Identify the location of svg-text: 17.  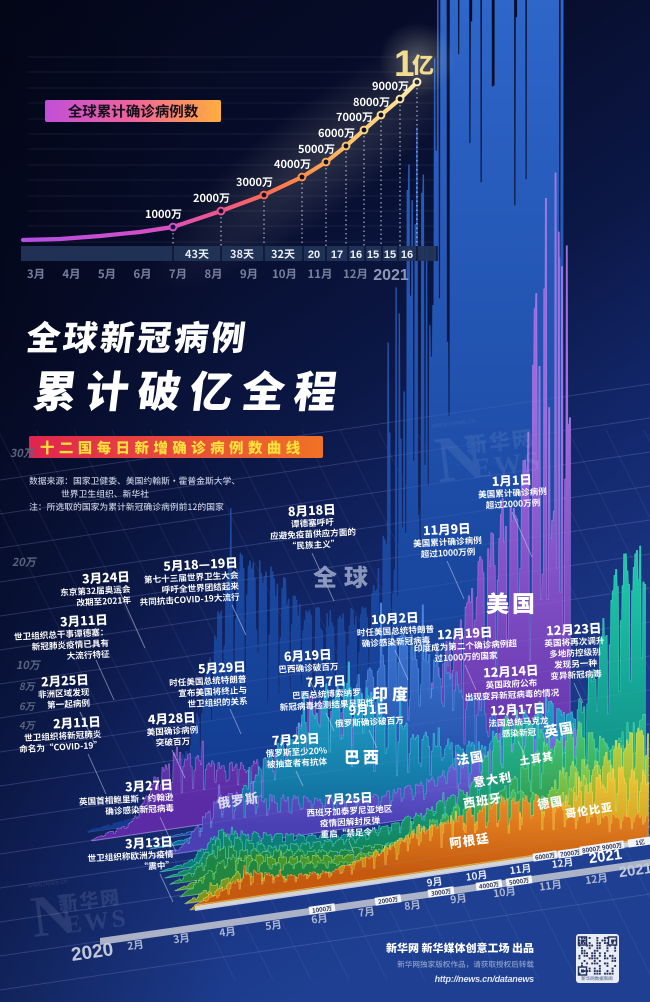
(337, 255).